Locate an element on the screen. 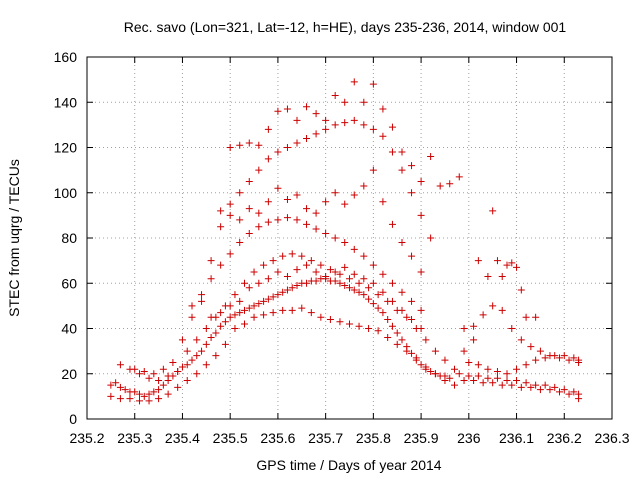 The height and width of the screenshot is (480, 640). x-tick-label: 235.5 is located at coordinates (230, 438).